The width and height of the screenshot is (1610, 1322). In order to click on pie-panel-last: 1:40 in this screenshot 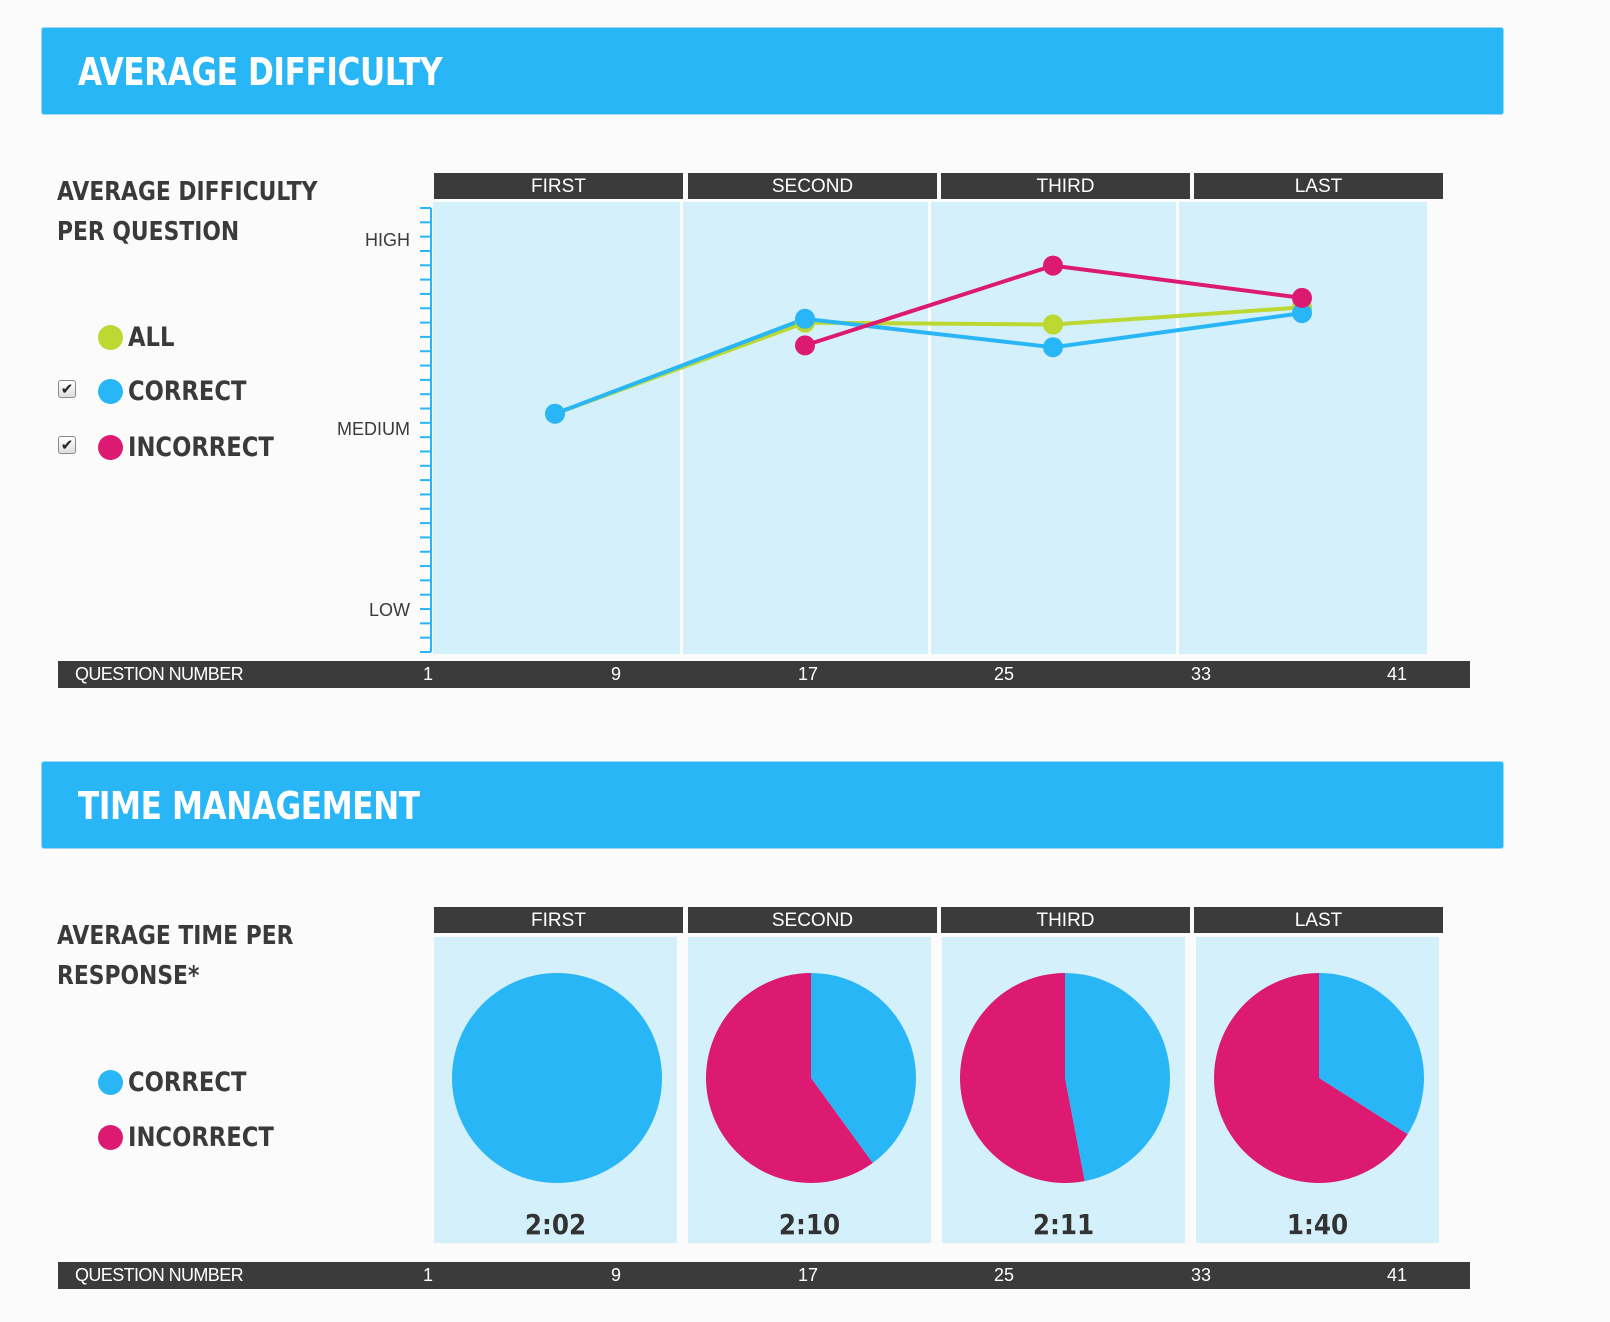, I will do `click(1317, 1090)`.